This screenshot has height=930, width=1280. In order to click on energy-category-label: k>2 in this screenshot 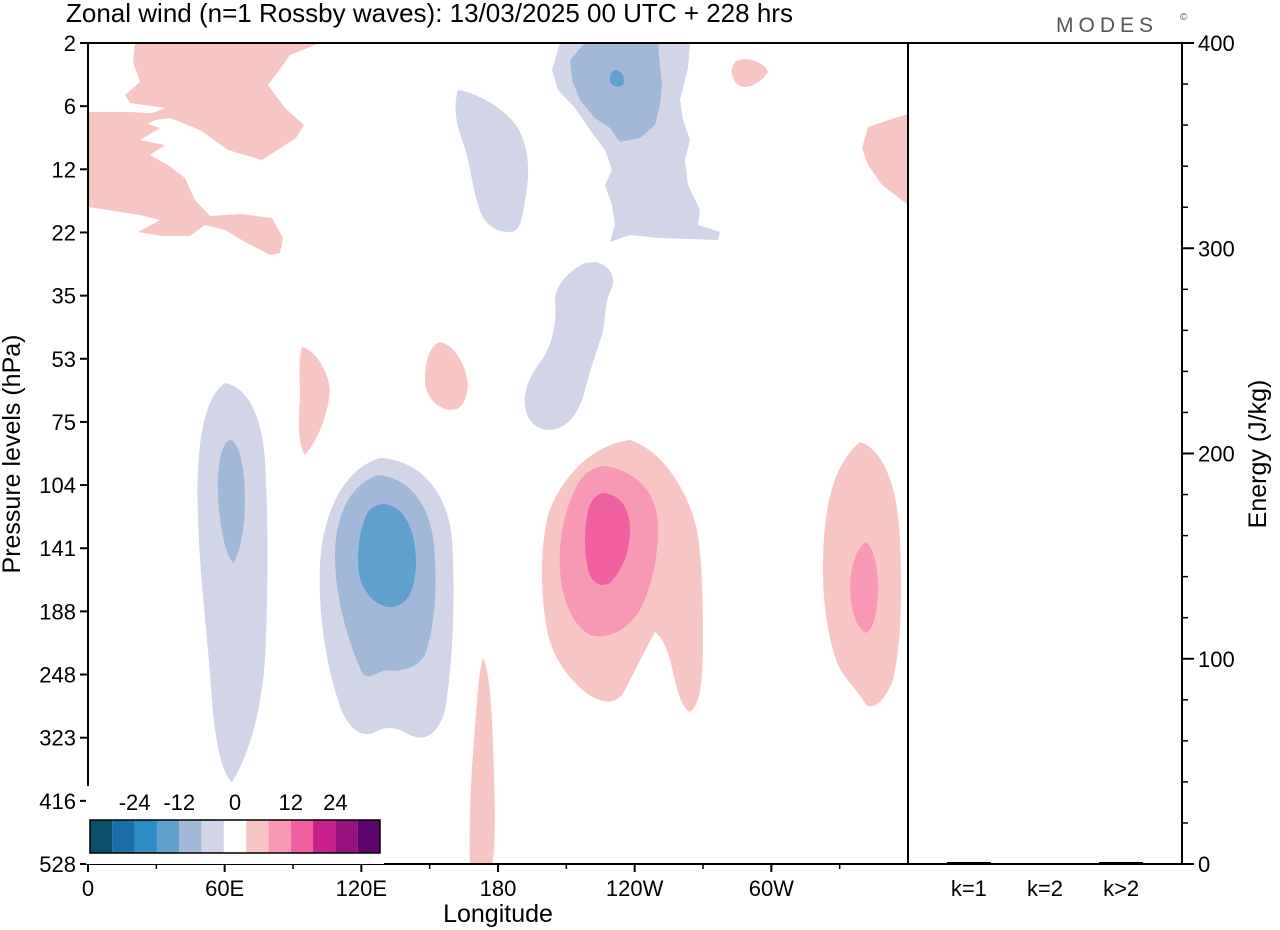, I will do `click(1121, 888)`.